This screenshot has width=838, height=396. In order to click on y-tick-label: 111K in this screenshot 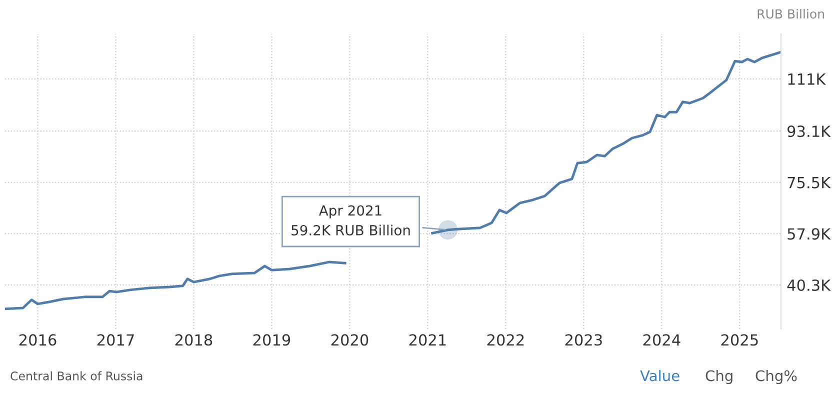, I will do `click(807, 79)`.